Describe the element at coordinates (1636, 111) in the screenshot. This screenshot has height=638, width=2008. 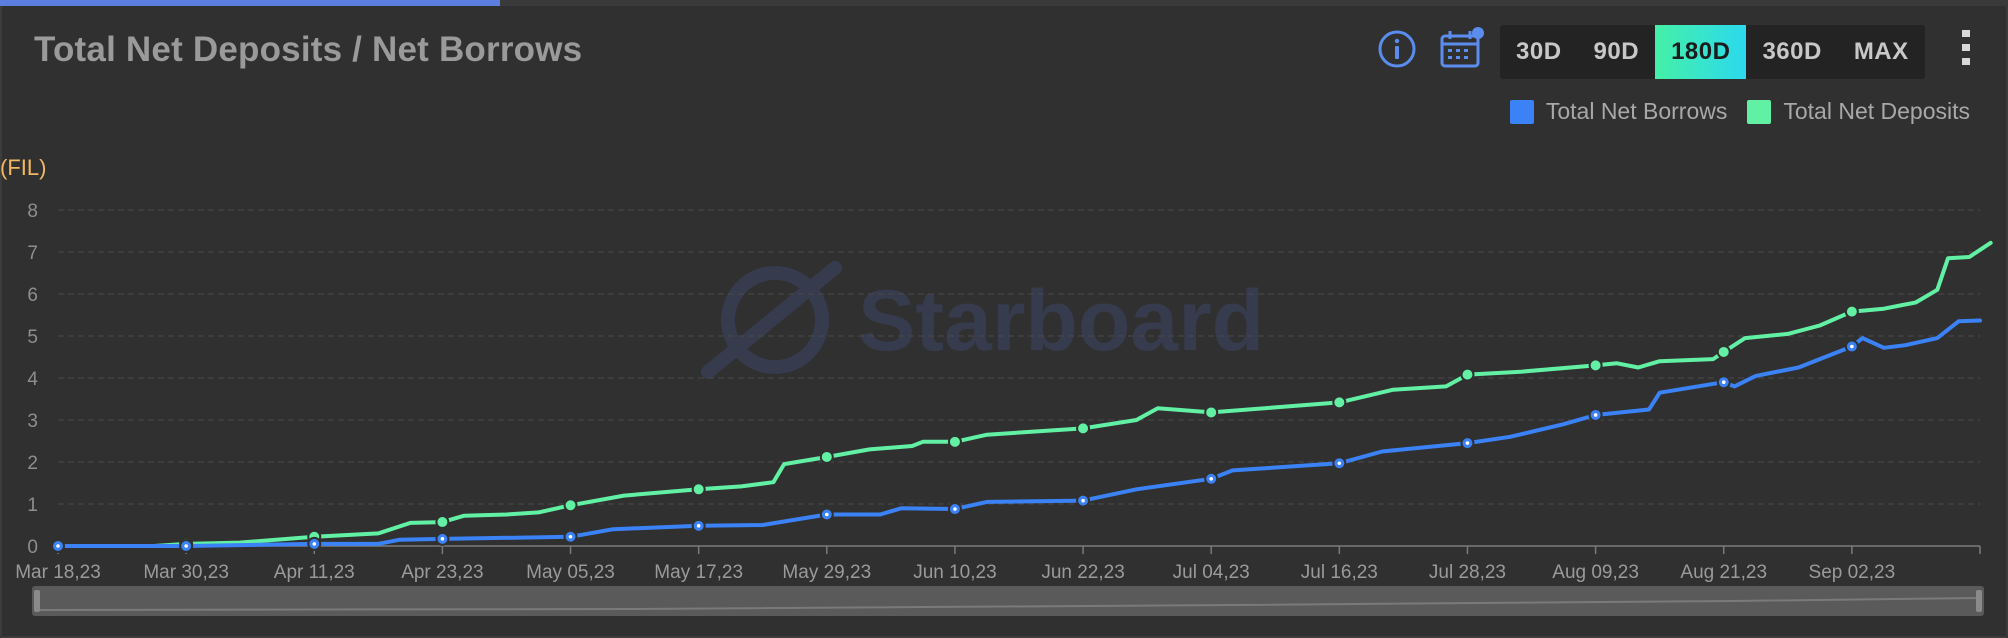
I see `legend-label-borrows: Total Net Borrows` at that location.